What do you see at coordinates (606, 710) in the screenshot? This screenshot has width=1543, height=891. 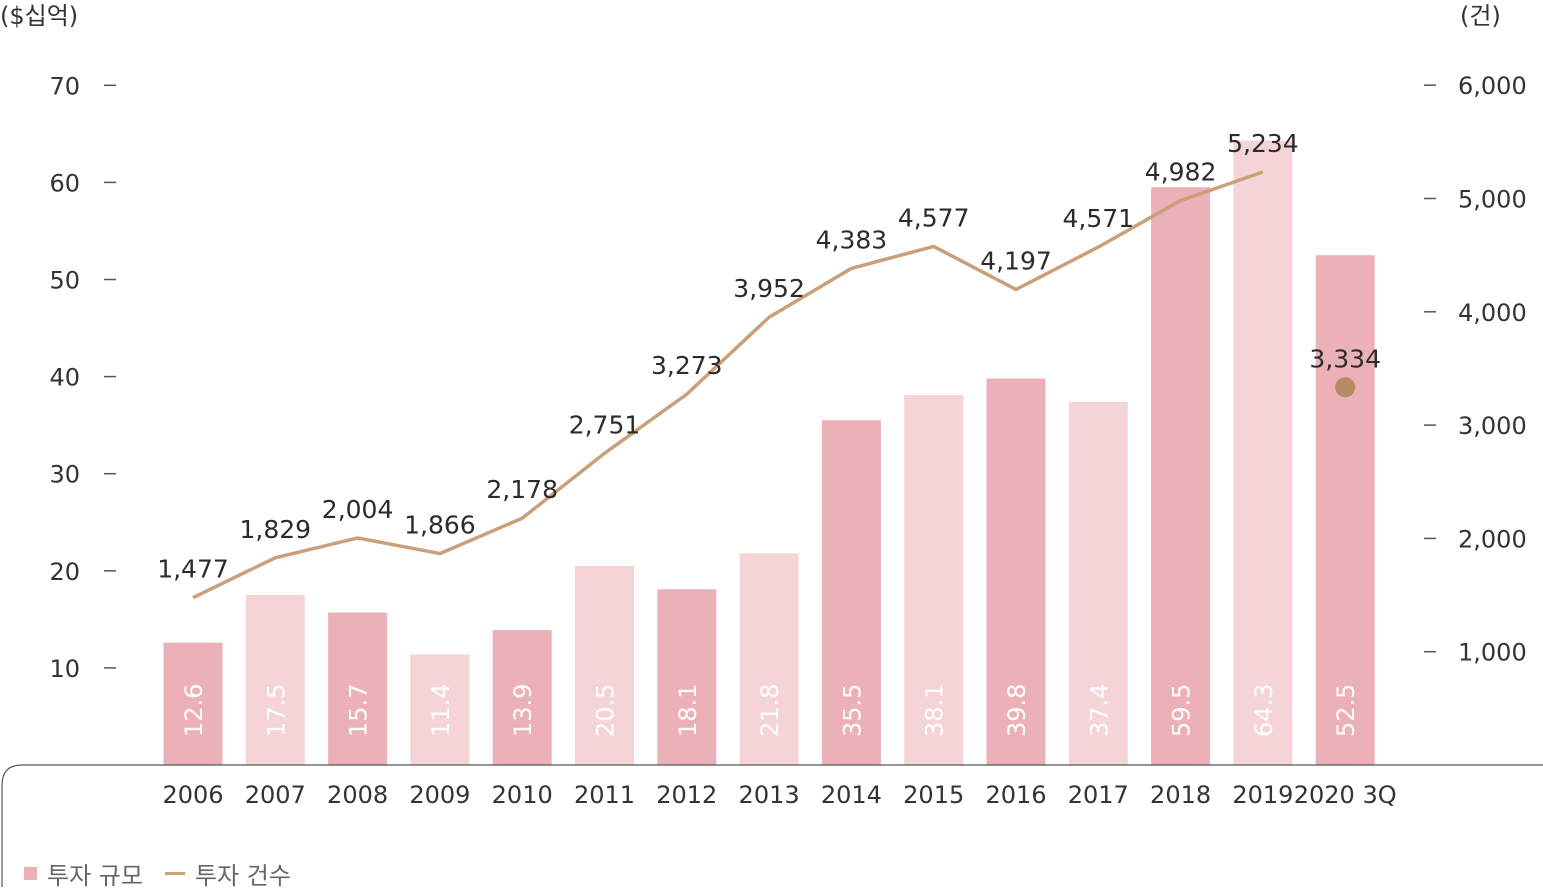 I see `bar-value-label: 20.5` at bounding box center [606, 710].